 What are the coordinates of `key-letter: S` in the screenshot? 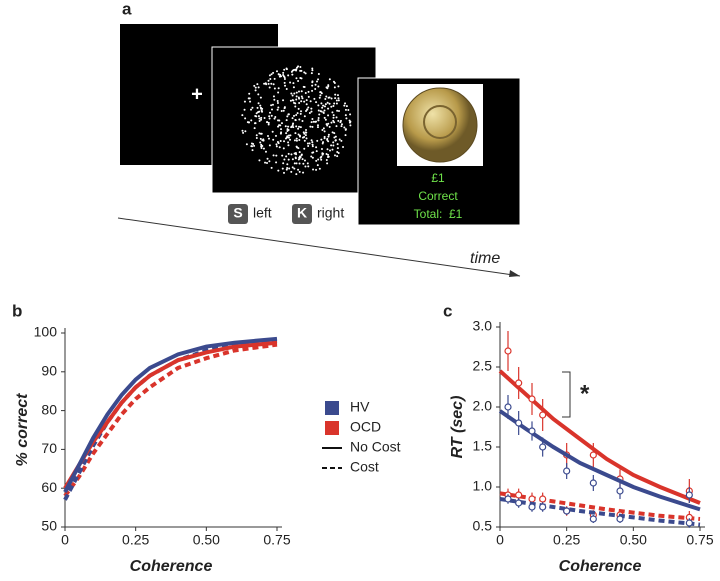 It's located at (237, 213).